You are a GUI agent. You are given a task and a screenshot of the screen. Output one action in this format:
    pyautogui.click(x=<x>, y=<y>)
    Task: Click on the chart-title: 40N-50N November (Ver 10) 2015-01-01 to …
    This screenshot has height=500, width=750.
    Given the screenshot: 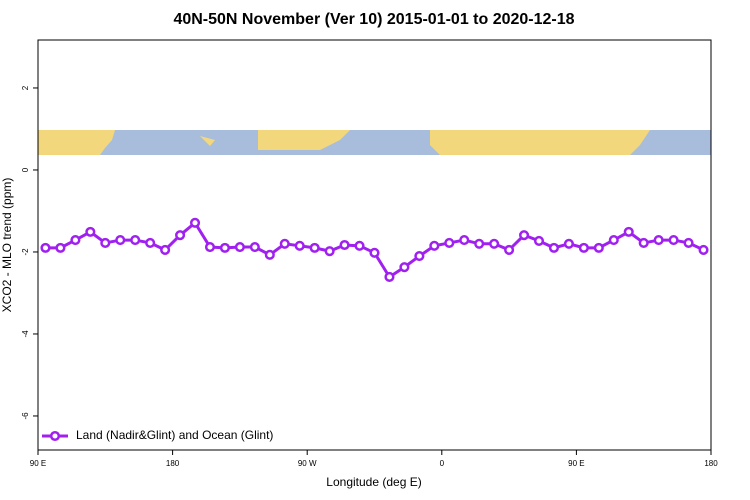 What is the action you would take?
    pyautogui.click(x=373, y=19)
    